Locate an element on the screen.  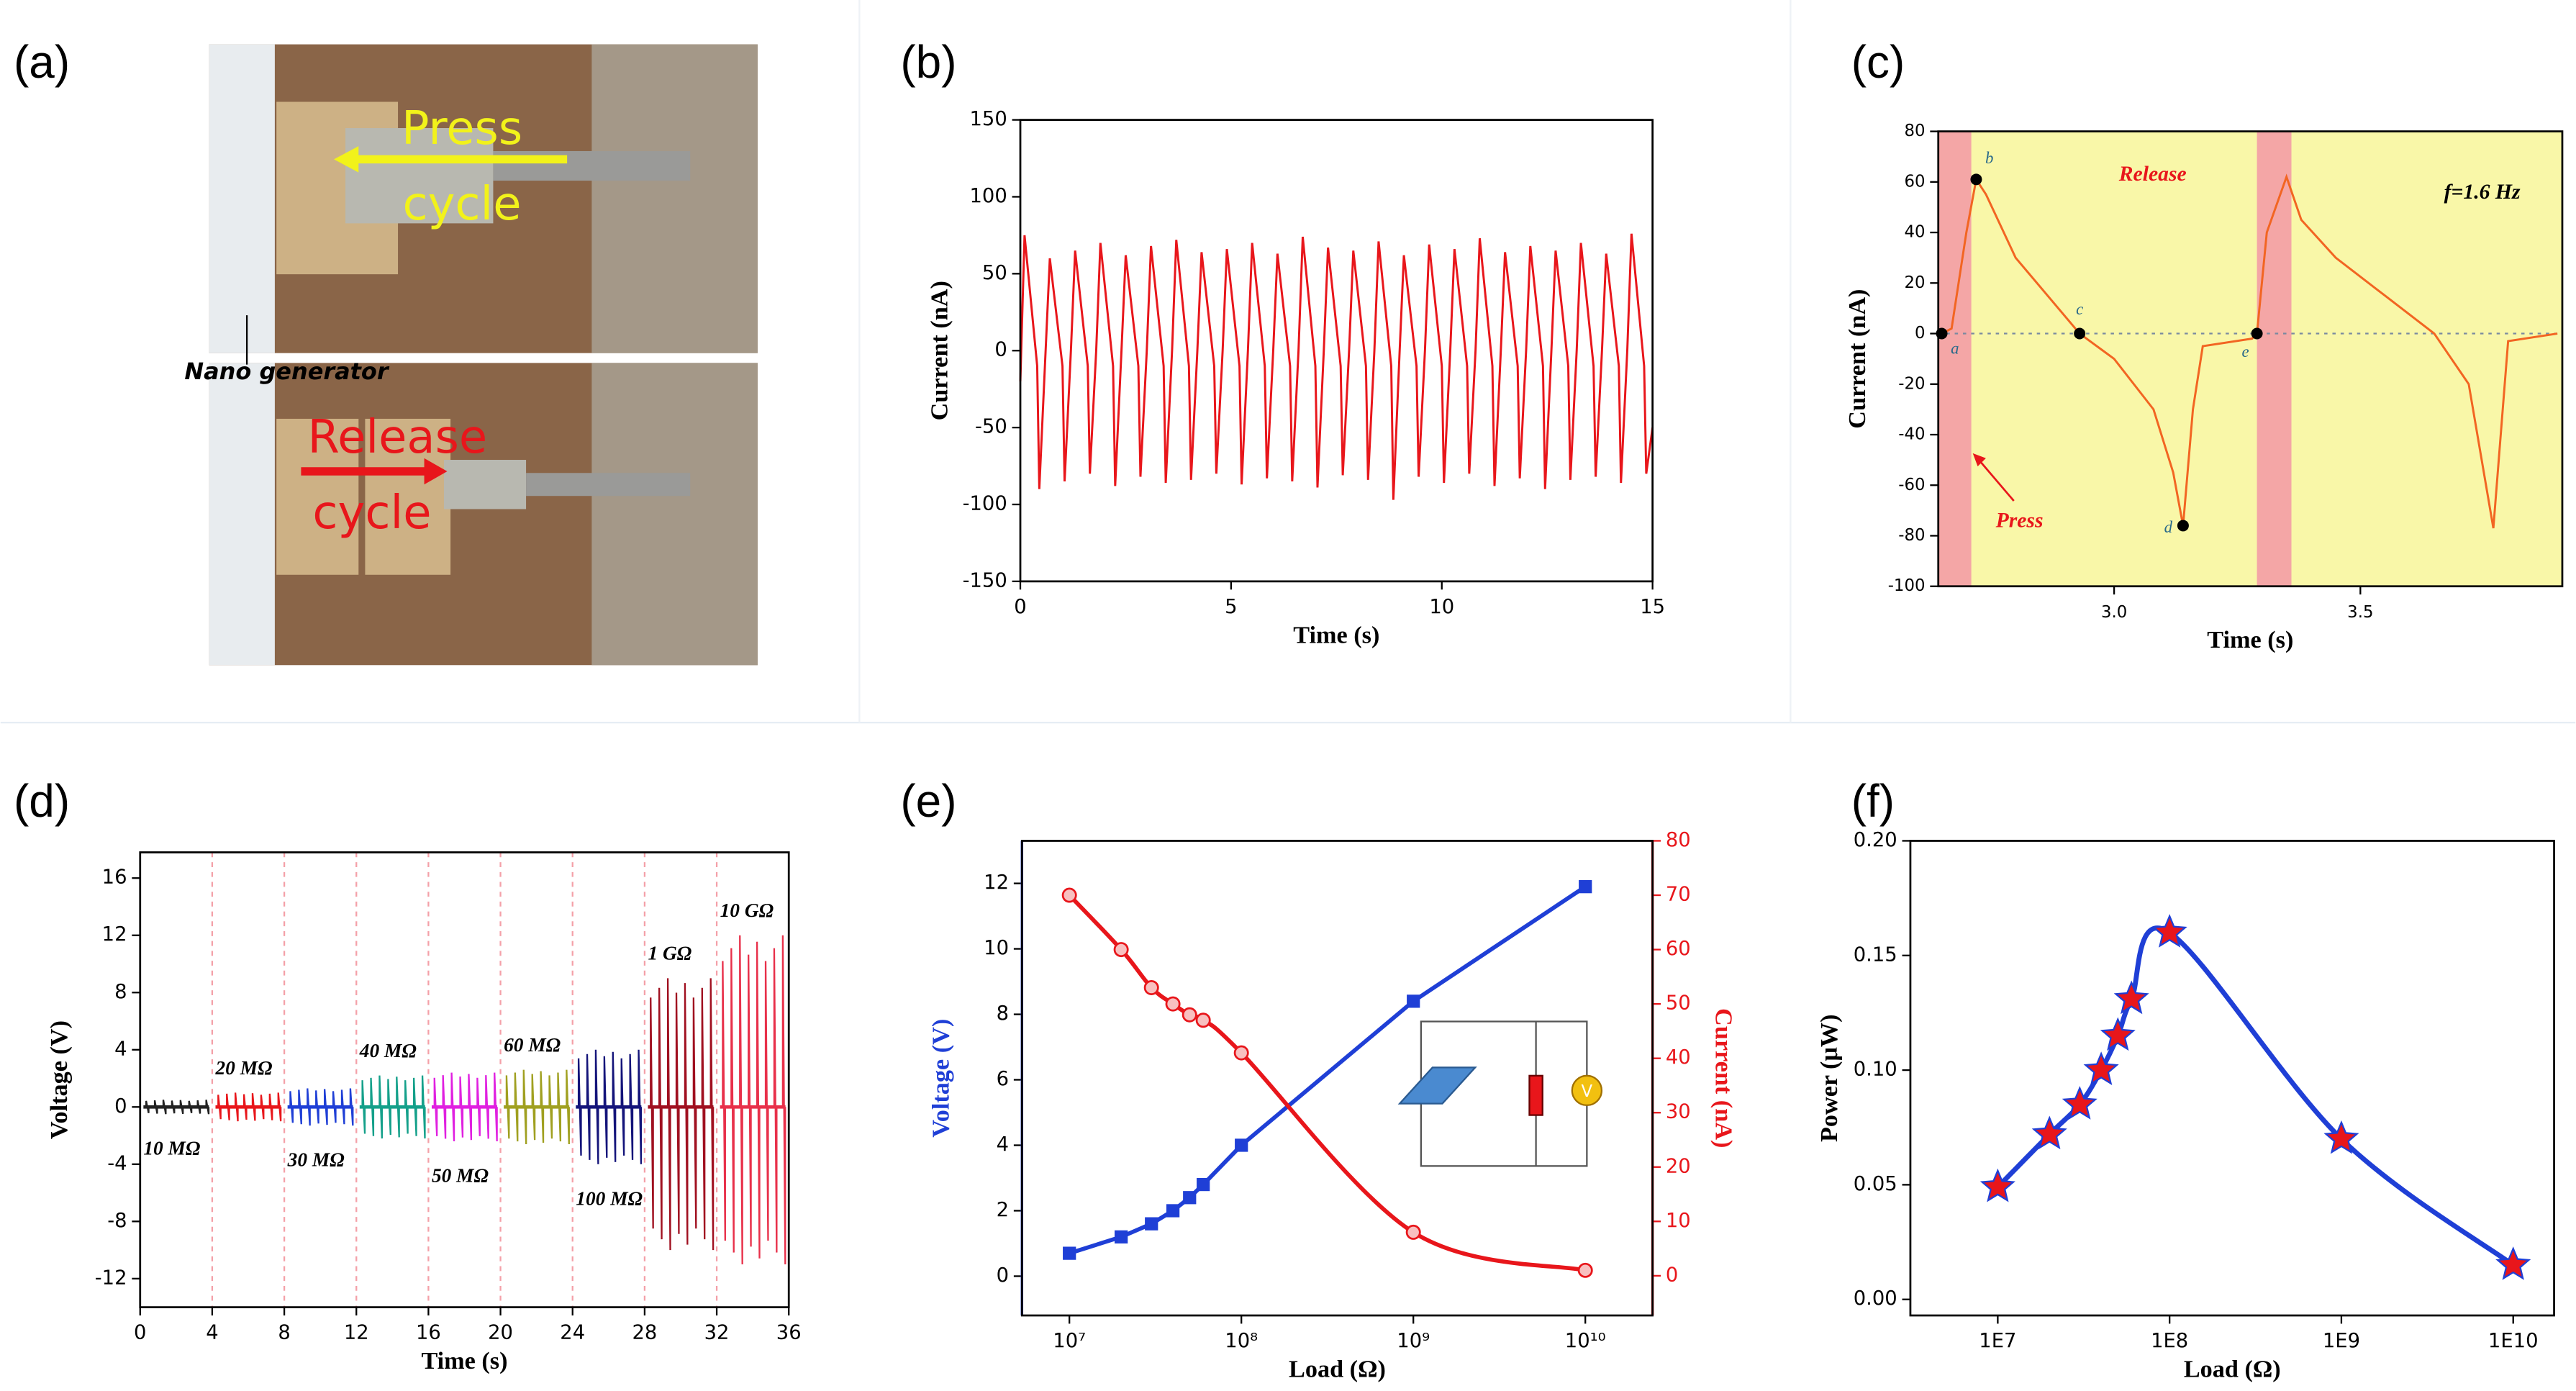
y-axis-title: Current (nA) is located at coordinates (939, 350).